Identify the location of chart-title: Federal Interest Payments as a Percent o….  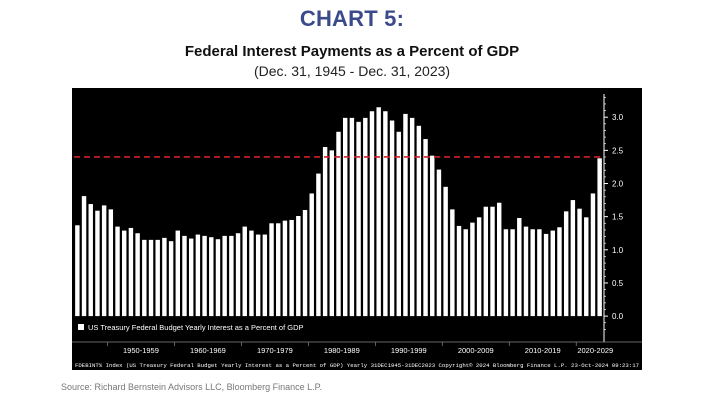
(352, 51).